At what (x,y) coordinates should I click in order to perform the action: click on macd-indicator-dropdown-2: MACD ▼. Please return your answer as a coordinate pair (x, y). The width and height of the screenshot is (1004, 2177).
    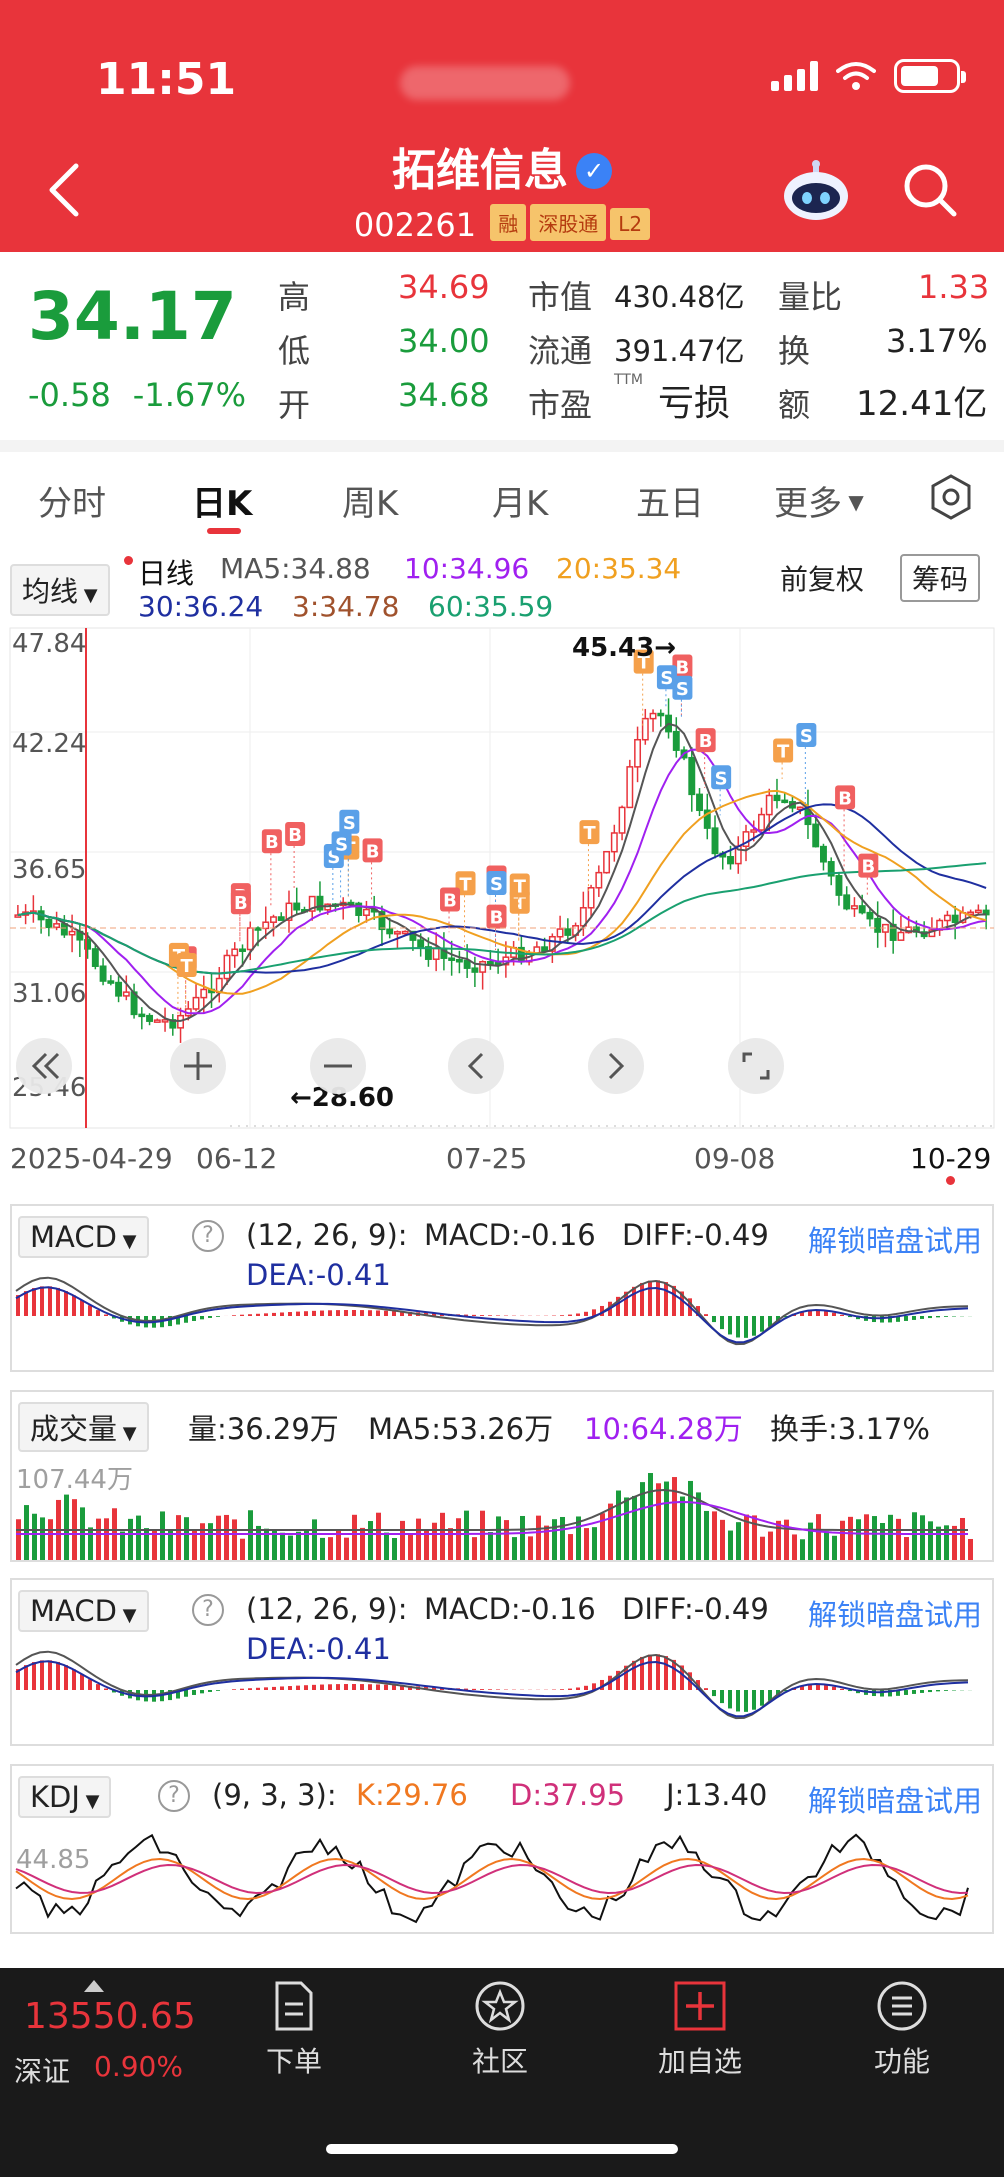
    Looking at the image, I should click on (83, 1611).